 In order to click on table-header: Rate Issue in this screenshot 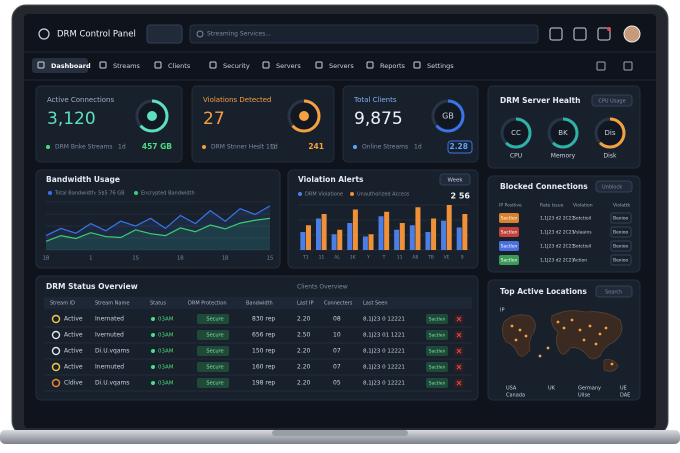, I will do `click(552, 206)`.